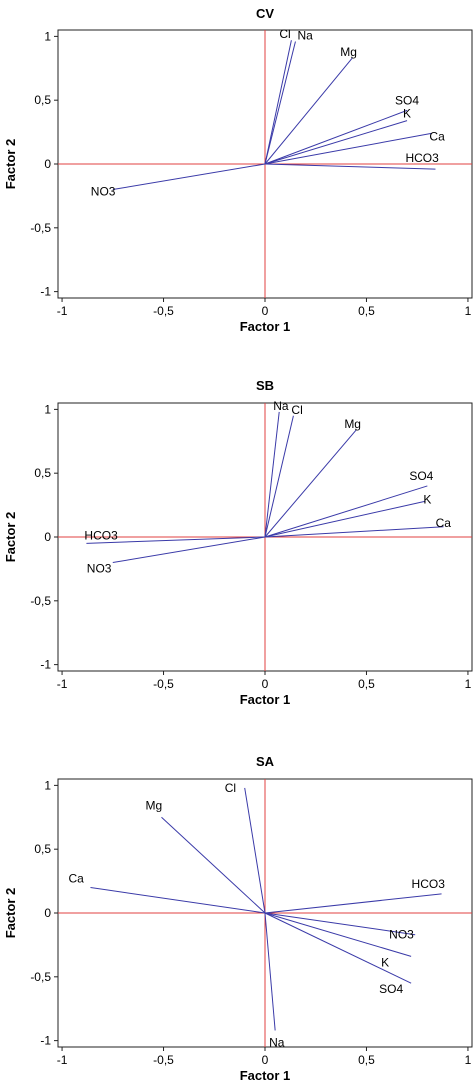  Describe the element at coordinates (265, 385) in the screenshot. I see `chart-title: SB` at that location.